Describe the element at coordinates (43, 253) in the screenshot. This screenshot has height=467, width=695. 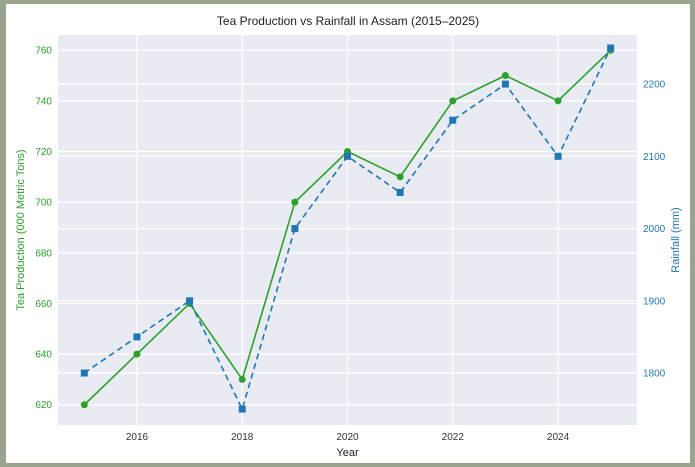
I see `left-tick-label: 680` at that location.